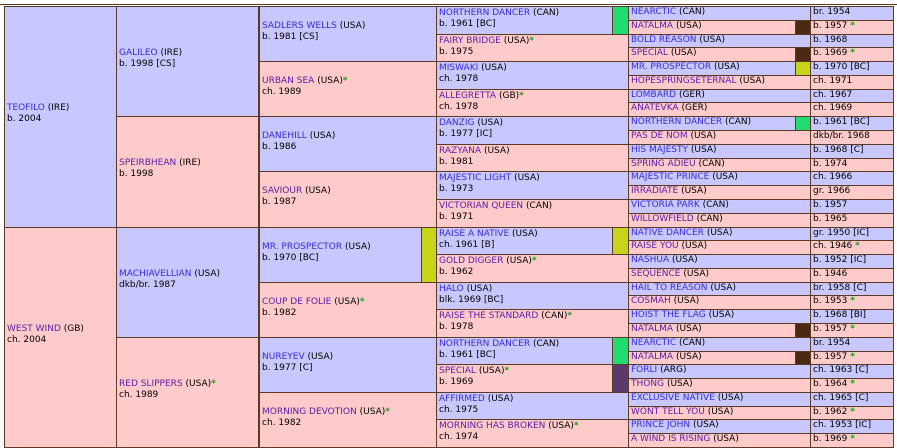  Describe the element at coordinates (669, 288) in the screenshot. I see `horse-name-link: HAIL TO REASON` at that location.